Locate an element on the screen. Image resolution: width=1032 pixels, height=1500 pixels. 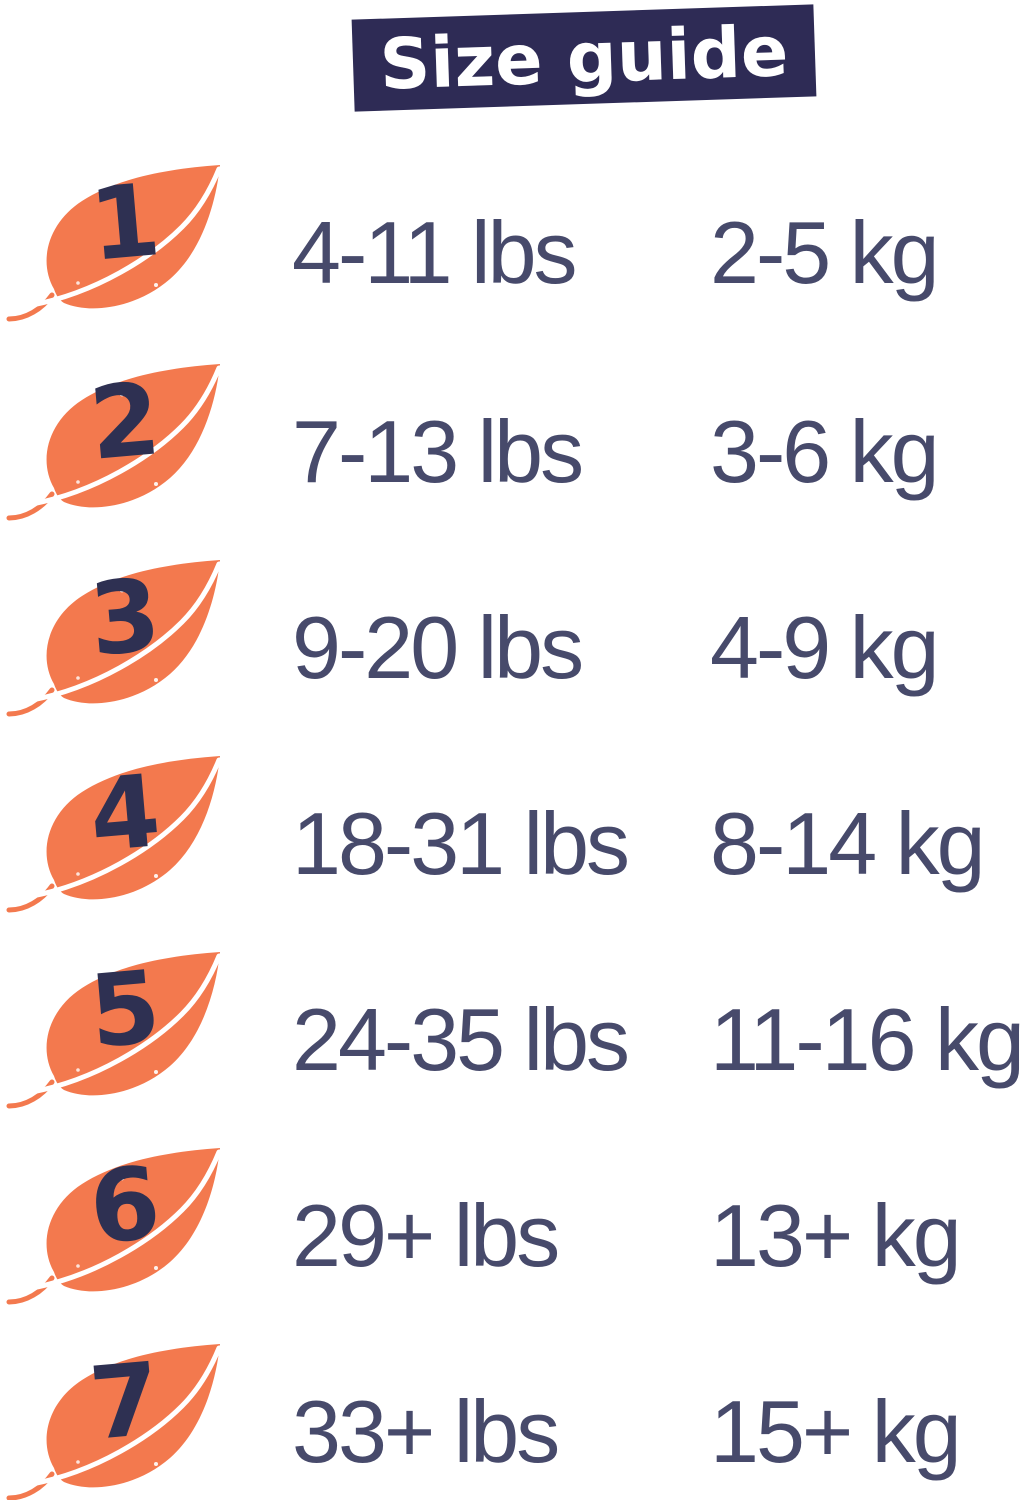
size-row: 6 29+ lbs 13+ kg is located at coordinates (516, 1243).